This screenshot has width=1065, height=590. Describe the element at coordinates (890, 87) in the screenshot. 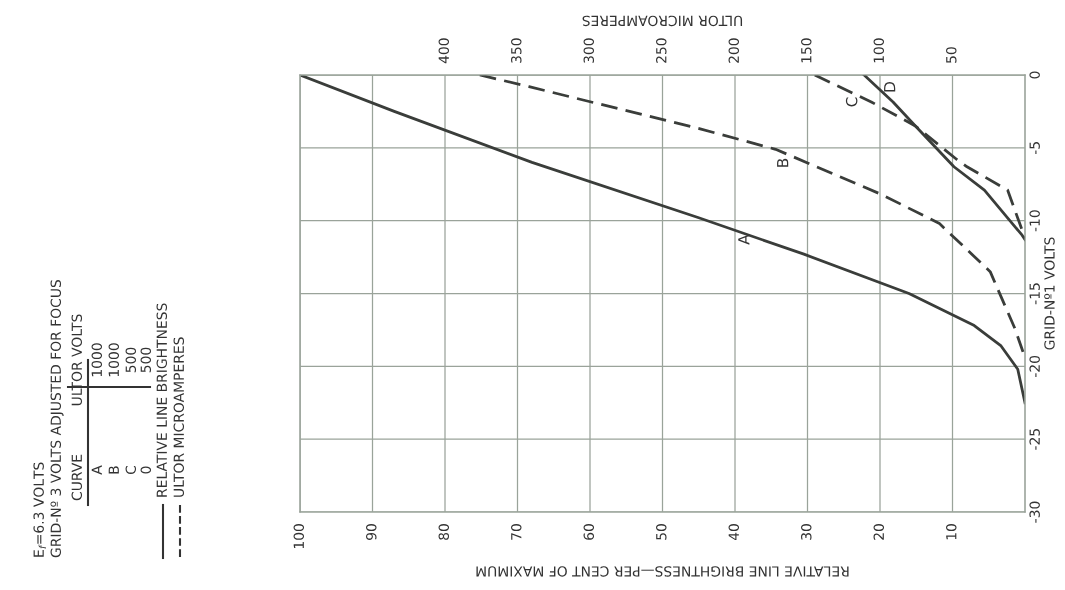

I see `annotation: D` at that location.